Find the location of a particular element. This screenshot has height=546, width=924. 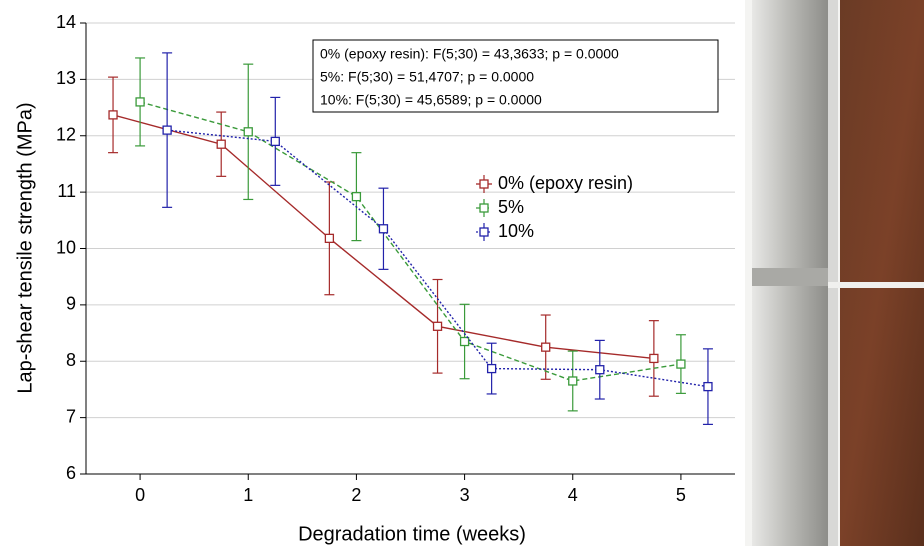

y-tick-label: 14 is located at coordinates (66, 22).